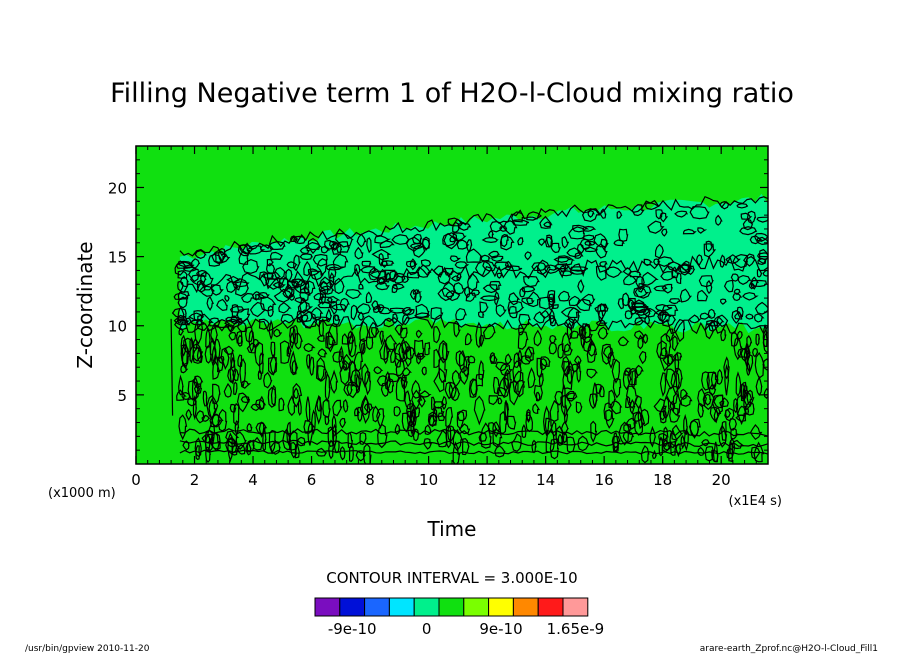 The image size is (904, 654). What do you see at coordinates (428, 480) in the screenshot?
I see `x-tick-label: 10` at bounding box center [428, 480].